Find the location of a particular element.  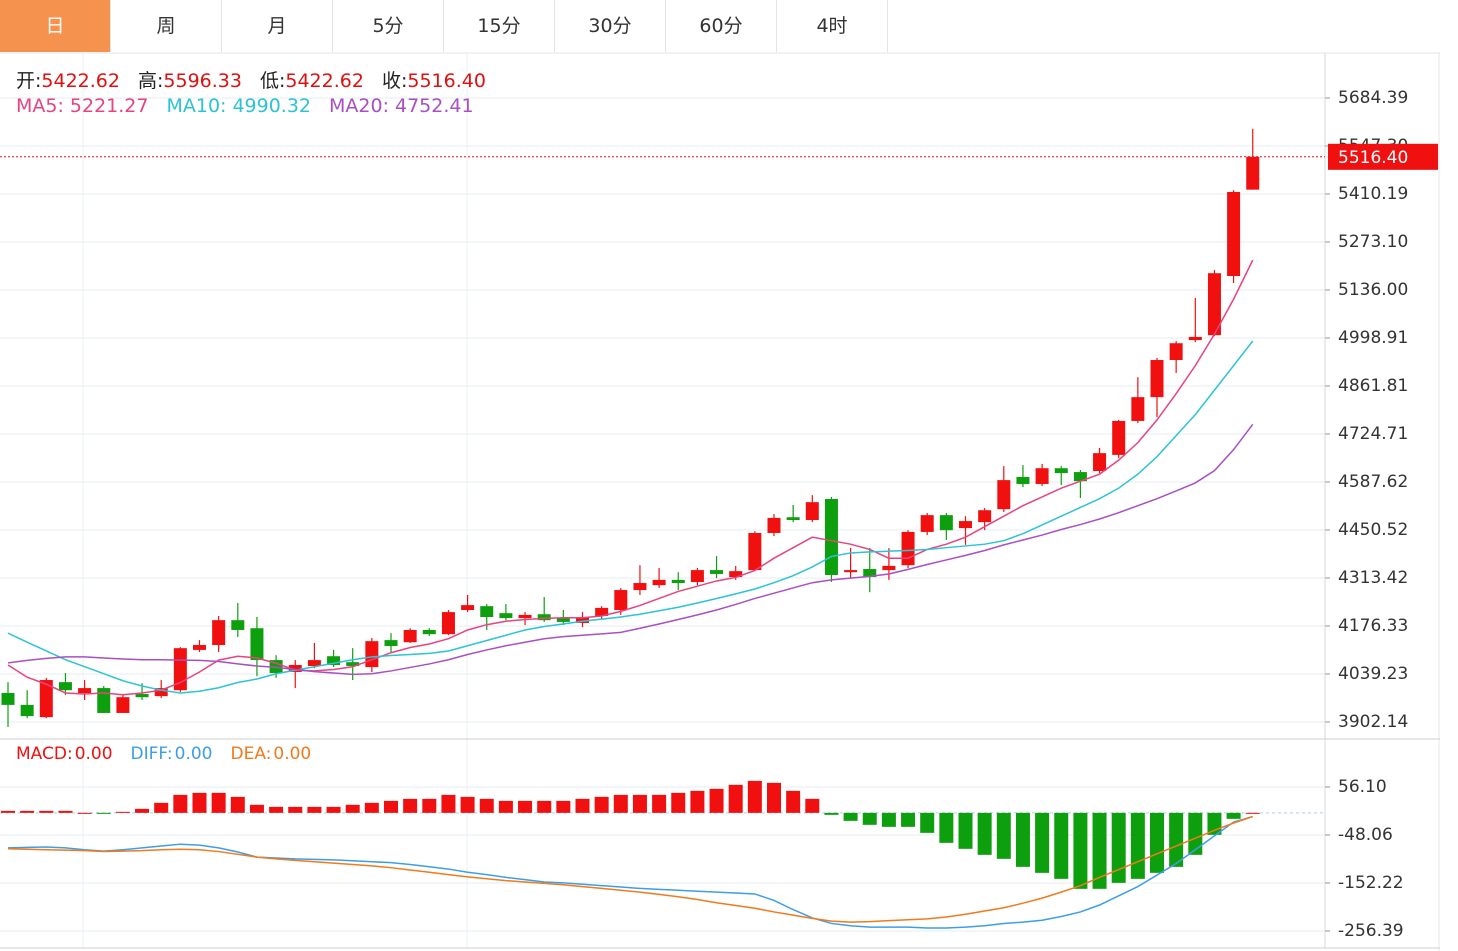

period-tabs: 日周月 5分 15分 30分 60分 4时 is located at coordinates (444, 26).